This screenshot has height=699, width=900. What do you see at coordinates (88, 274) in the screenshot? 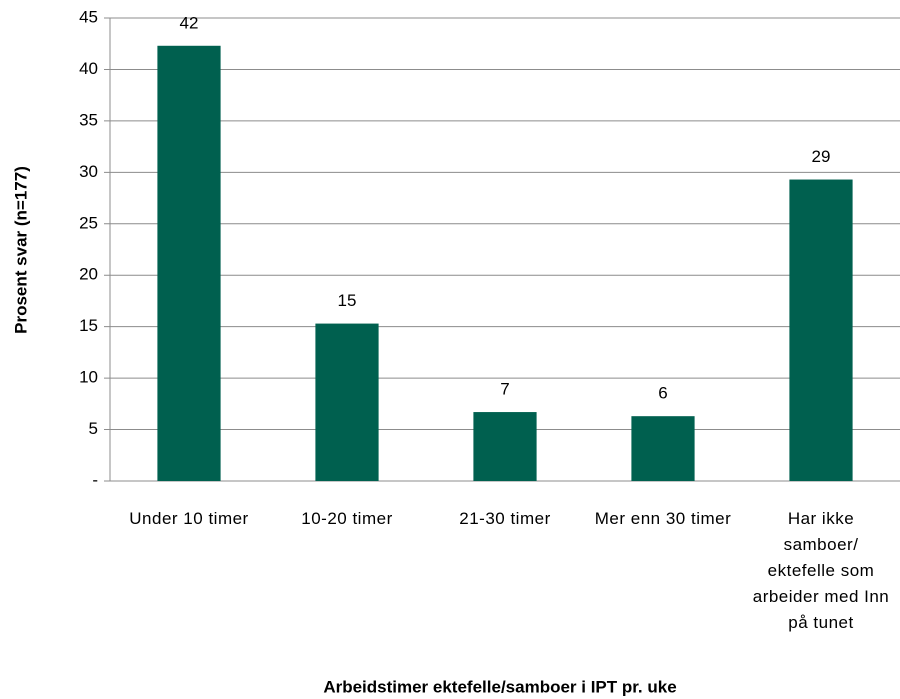
I see `y-tick-label: 20` at bounding box center [88, 274].